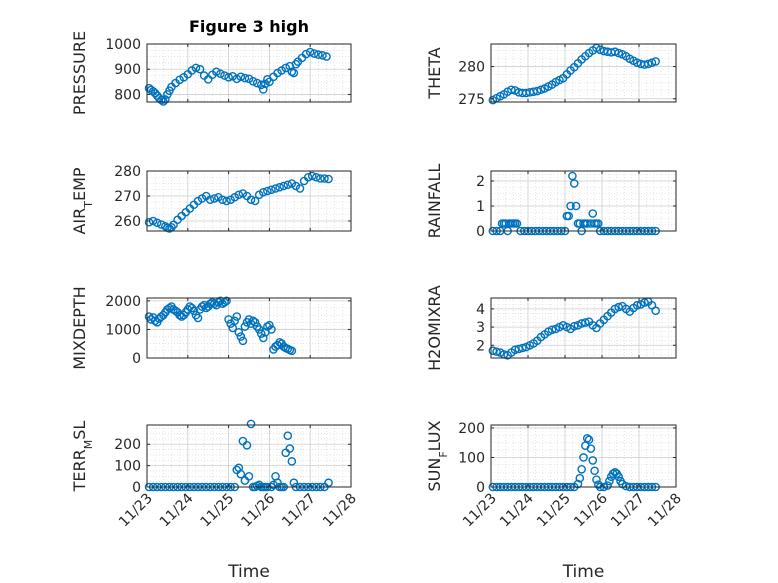  I want to click on y-axis-label: RAINFALL, so click(434, 201).